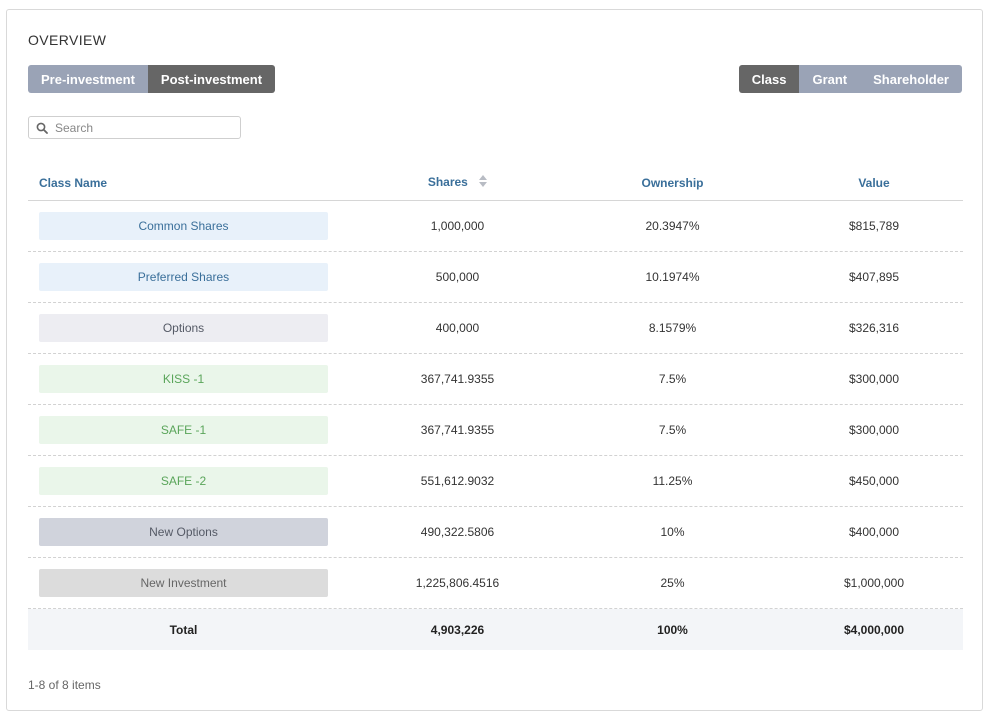  Describe the element at coordinates (672, 328) in the screenshot. I see `ownership-cell: 8.1579%` at that location.